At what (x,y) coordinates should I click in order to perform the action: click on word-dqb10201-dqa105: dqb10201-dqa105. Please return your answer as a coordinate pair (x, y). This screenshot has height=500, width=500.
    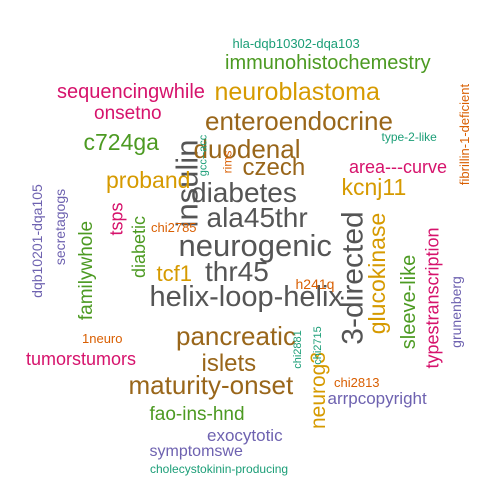
    Looking at the image, I should click on (36, 241).